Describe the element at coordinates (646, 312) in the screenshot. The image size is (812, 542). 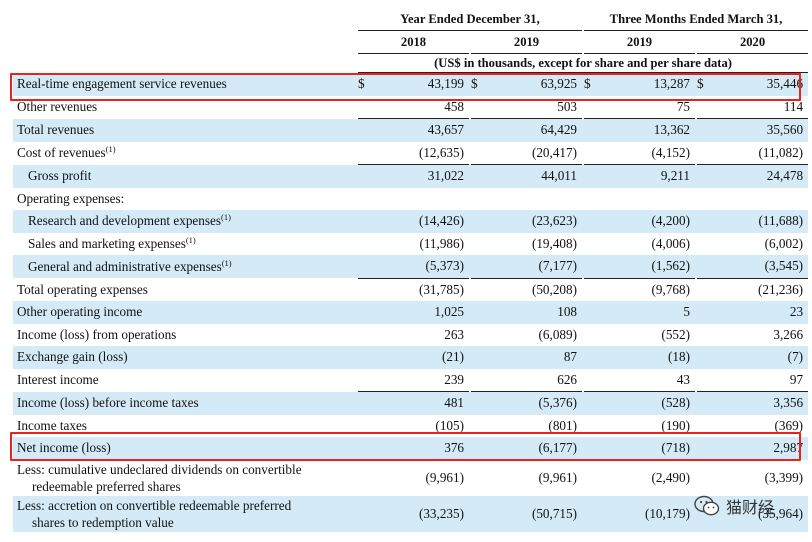
I see `value-cell: 5` at that location.